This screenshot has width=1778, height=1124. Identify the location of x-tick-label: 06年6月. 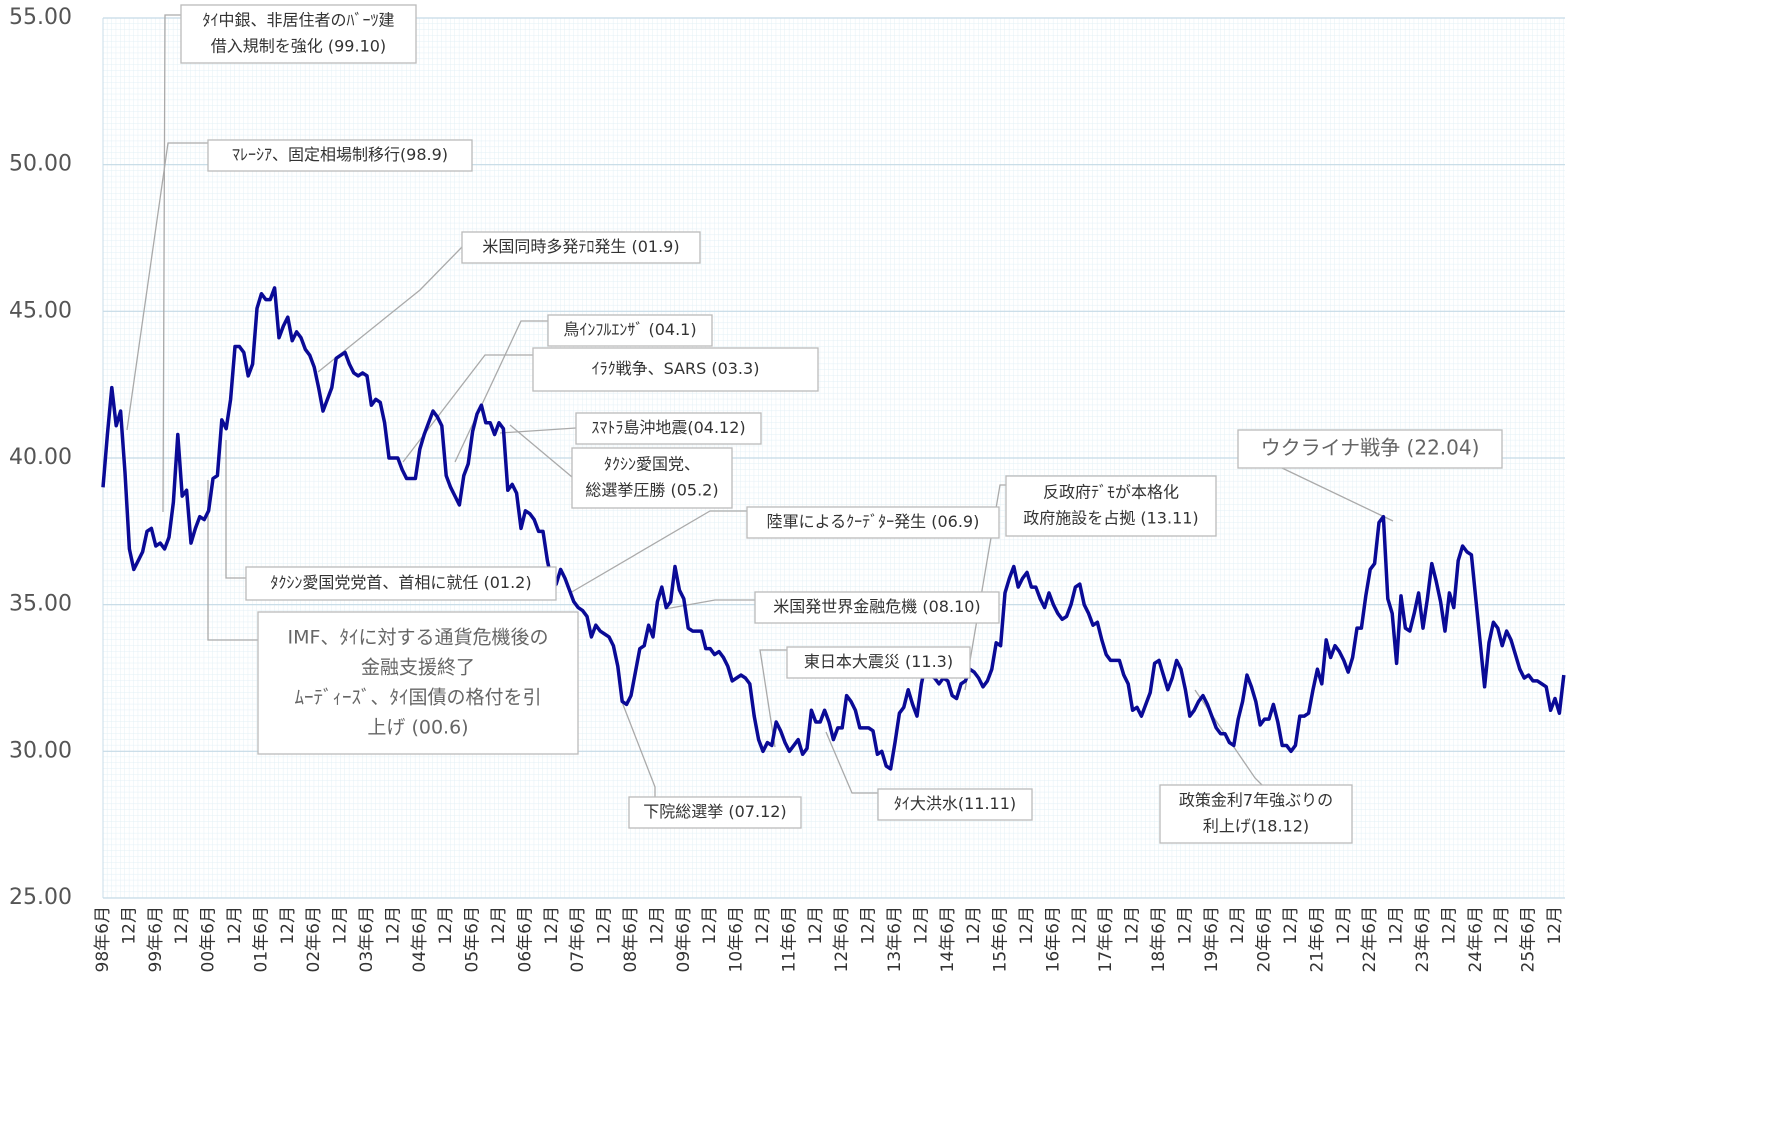
(525, 939).